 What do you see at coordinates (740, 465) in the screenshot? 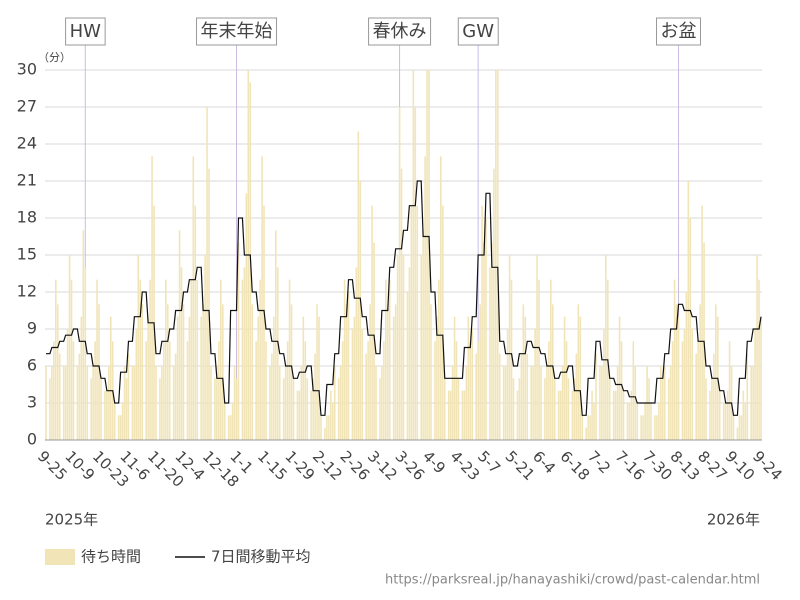
I see `x-tick-label: 9-10` at bounding box center [740, 465].